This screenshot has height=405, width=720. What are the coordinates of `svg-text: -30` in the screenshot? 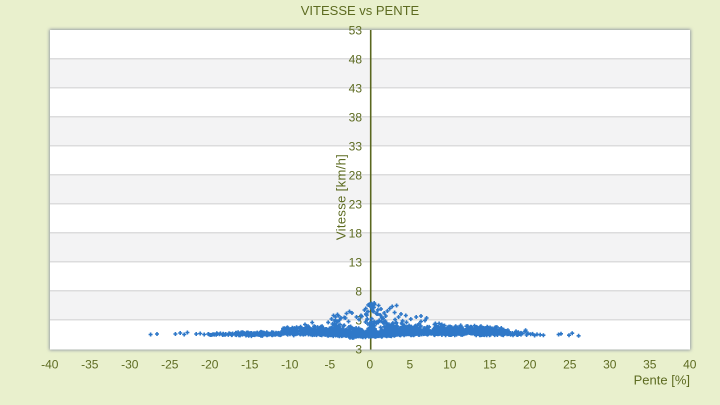 It's located at (130, 364).